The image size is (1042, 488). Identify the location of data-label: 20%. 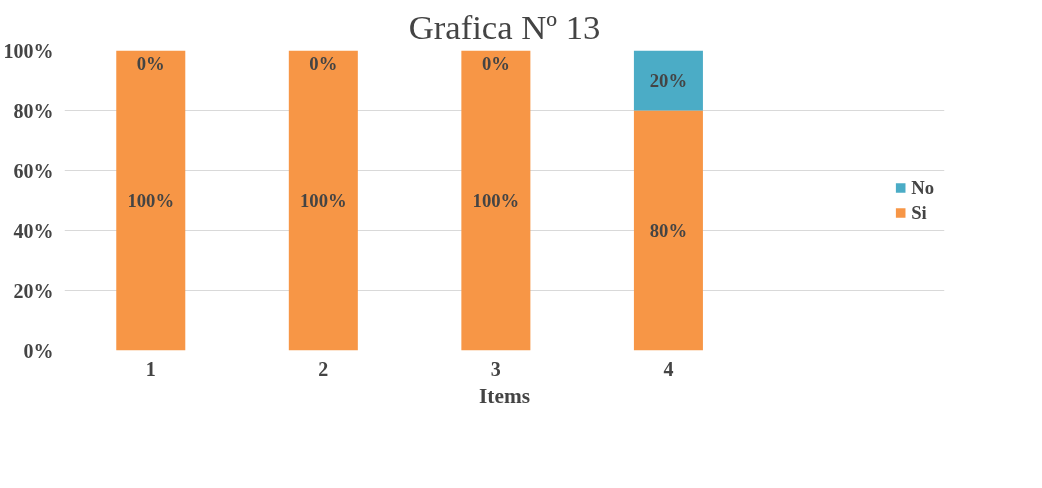
(668, 80).